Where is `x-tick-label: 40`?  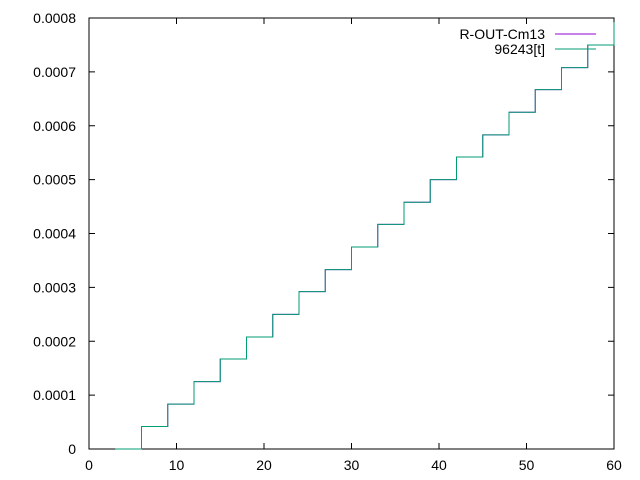 x-tick-label: 40 is located at coordinates (439, 465).